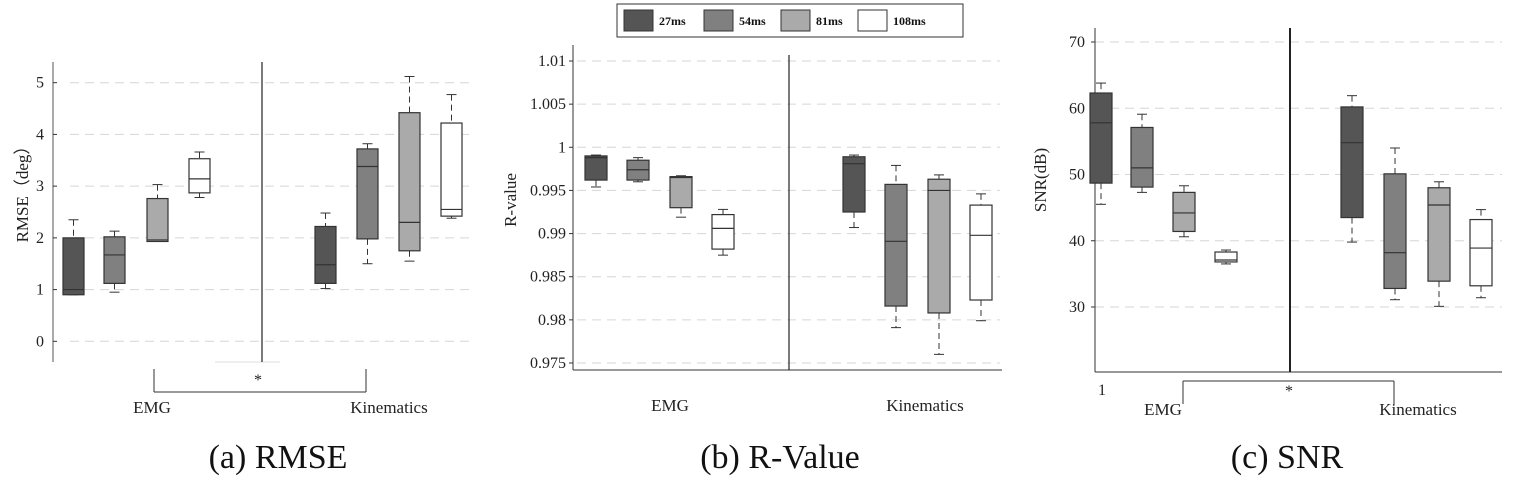 Image resolution: width=1514 pixels, height=483 pixels. I want to click on legend-label-81ms: 81ms, so click(829, 21).